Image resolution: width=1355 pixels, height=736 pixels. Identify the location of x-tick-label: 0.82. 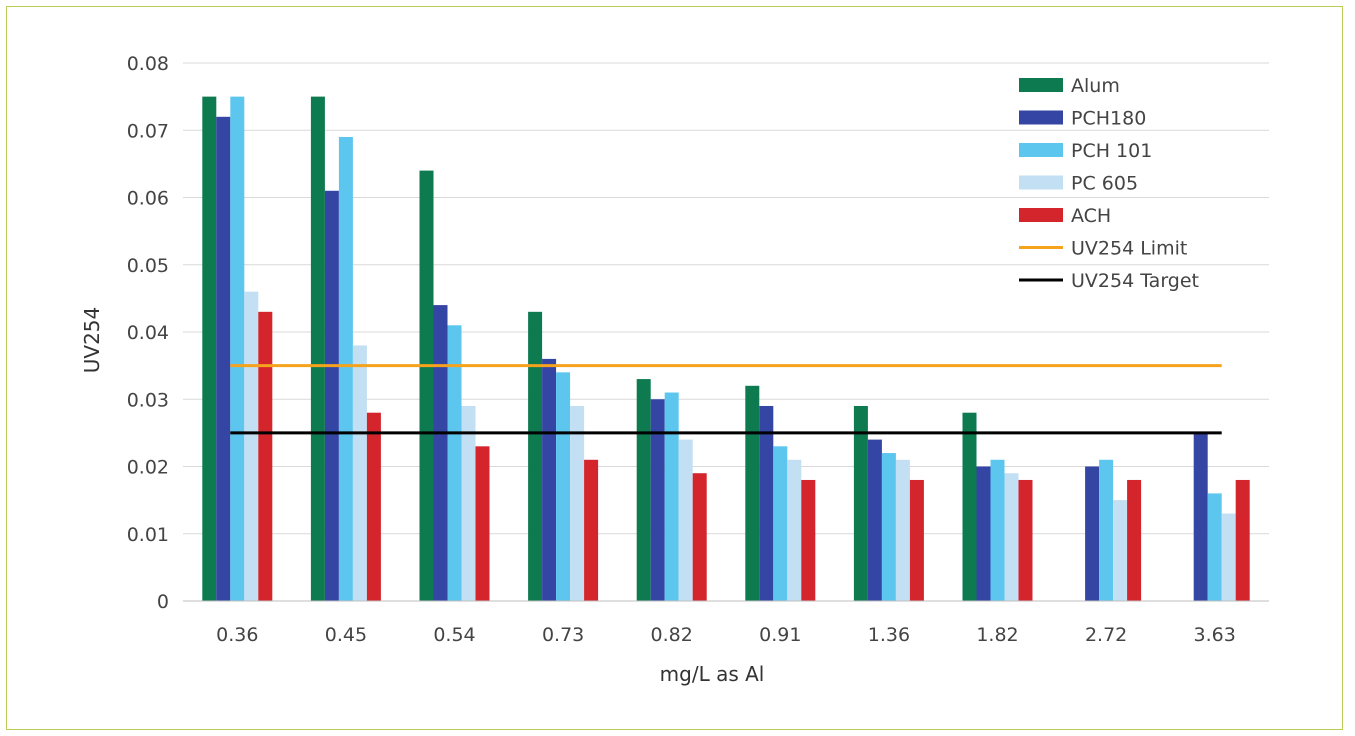
(672, 635).